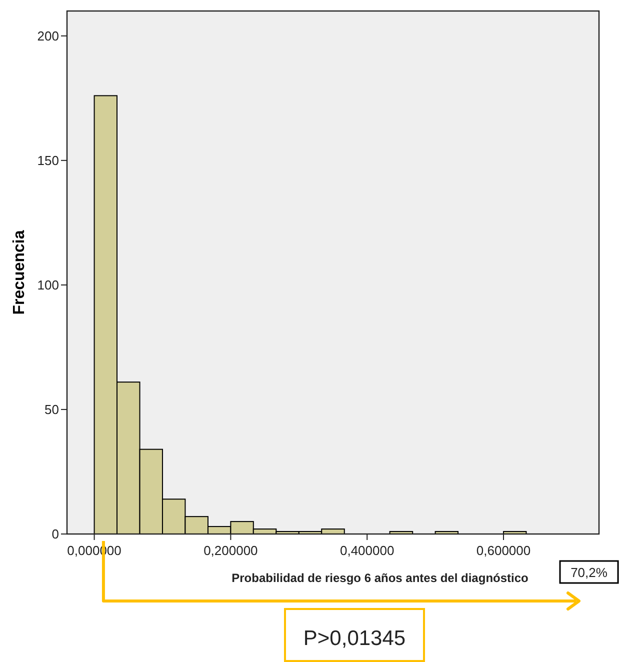  Describe the element at coordinates (380, 578) in the screenshot. I see `x-axis-title: Probabilidad de riesgo 6 años antes del diagnóstico` at that location.